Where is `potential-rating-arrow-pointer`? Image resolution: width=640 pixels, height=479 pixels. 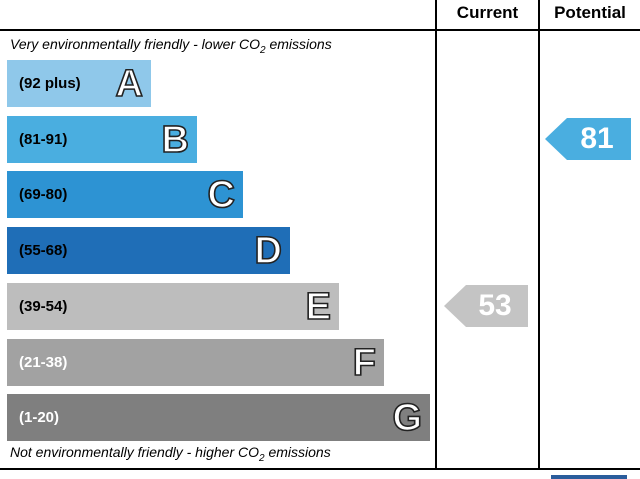
potential-rating-arrow-pointer is located at coordinates (588, 139).